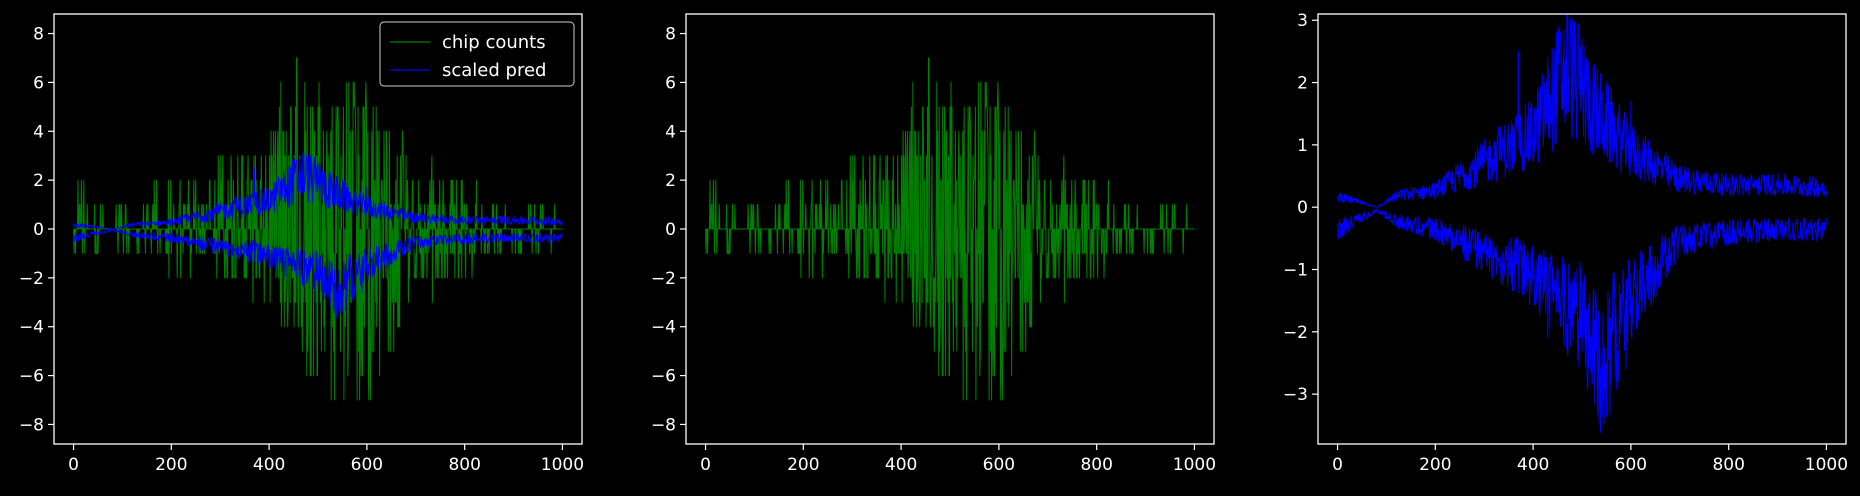 The width and height of the screenshot is (1860, 496). What do you see at coordinates (477, 54) in the screenshot?
I see `legend: chip counts scaled pred` at bounding box center [477, 54].